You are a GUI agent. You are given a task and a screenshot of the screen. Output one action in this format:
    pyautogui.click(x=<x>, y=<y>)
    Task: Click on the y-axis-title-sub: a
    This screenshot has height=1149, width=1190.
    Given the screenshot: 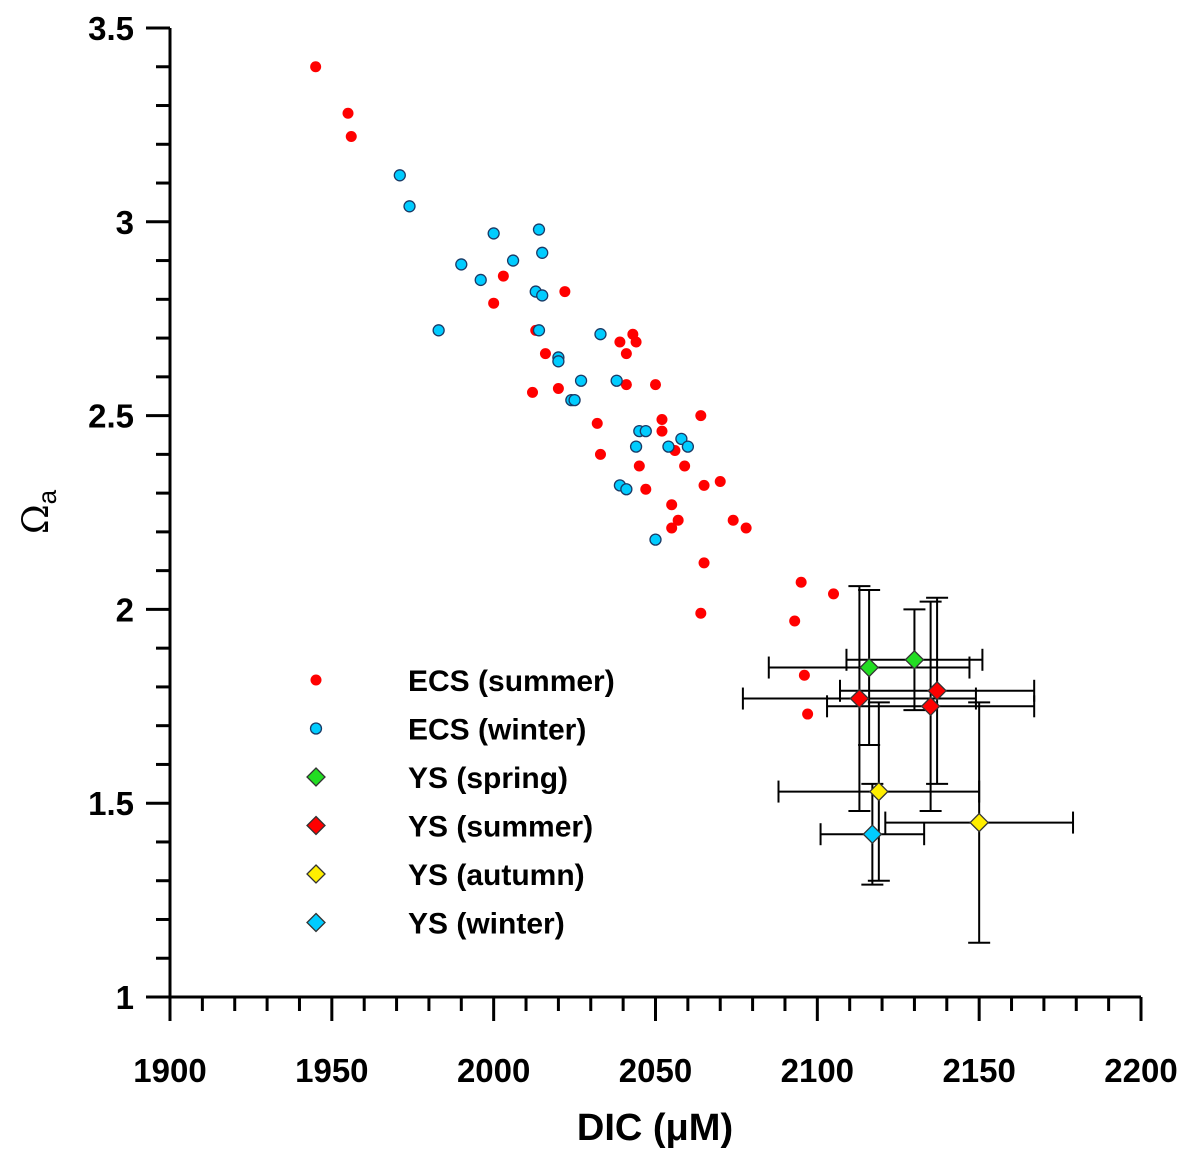 What is the action you would take?
    pyautogui.click(x=47, y=496)
    